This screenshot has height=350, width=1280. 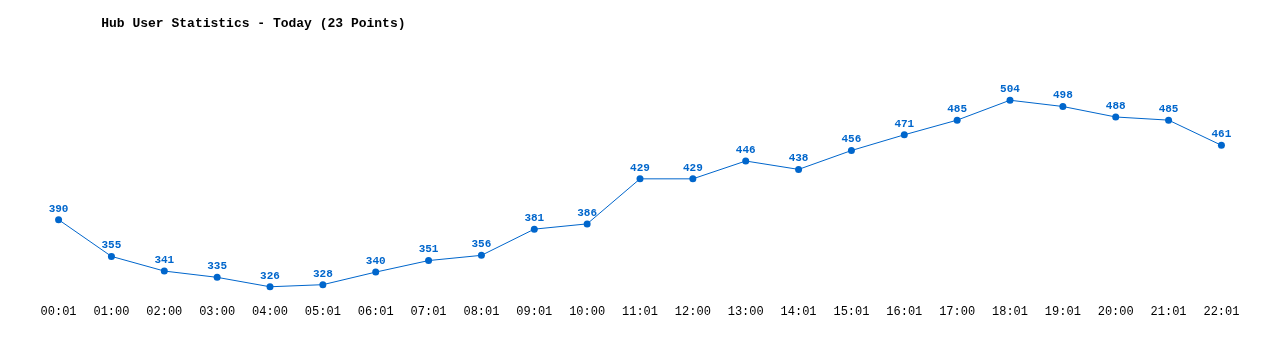 I want to click on x-tick-label: 15:01, so click(x=851, y=312).